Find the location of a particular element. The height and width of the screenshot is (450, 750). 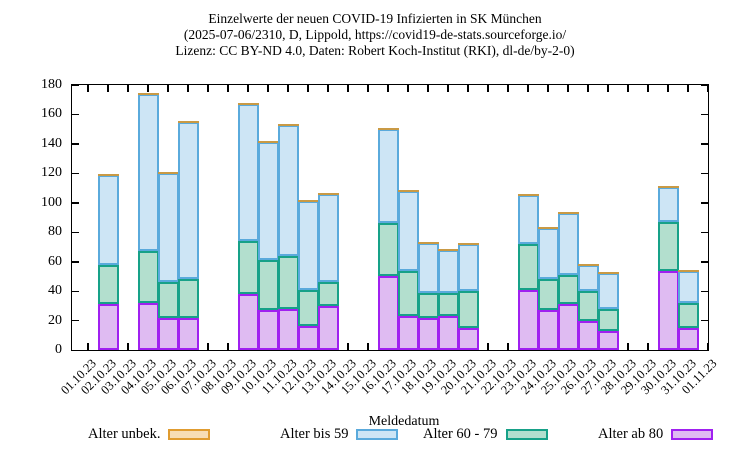

y-tick-label: 160 is located at coordinates (51, 114).